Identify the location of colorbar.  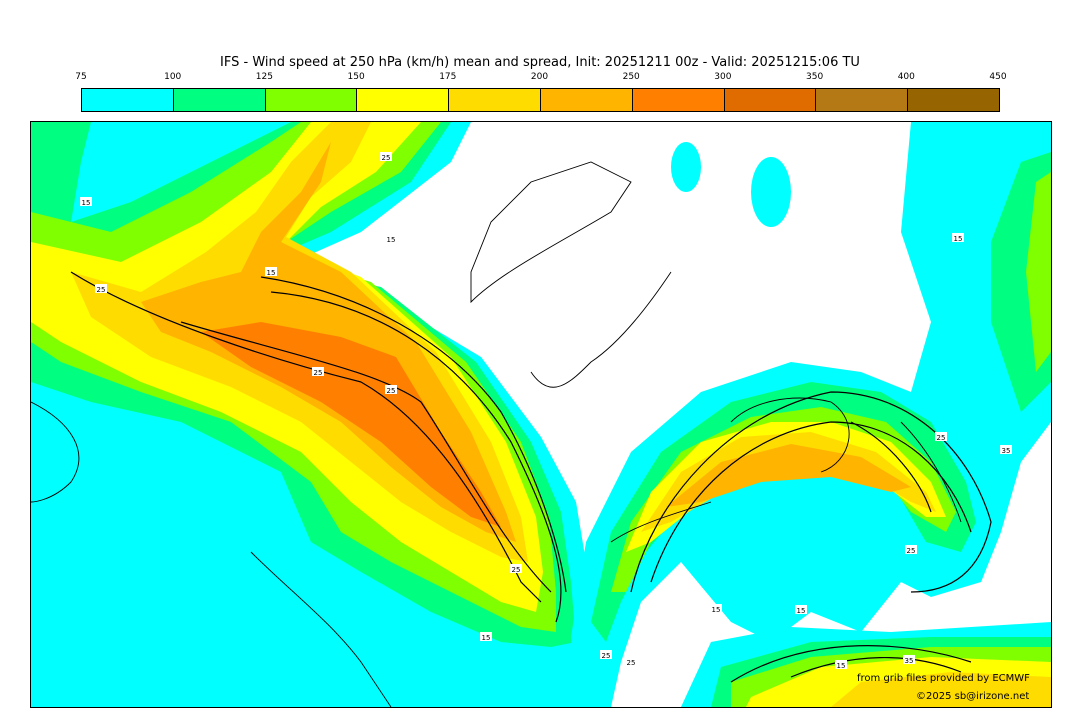
(540, 100).